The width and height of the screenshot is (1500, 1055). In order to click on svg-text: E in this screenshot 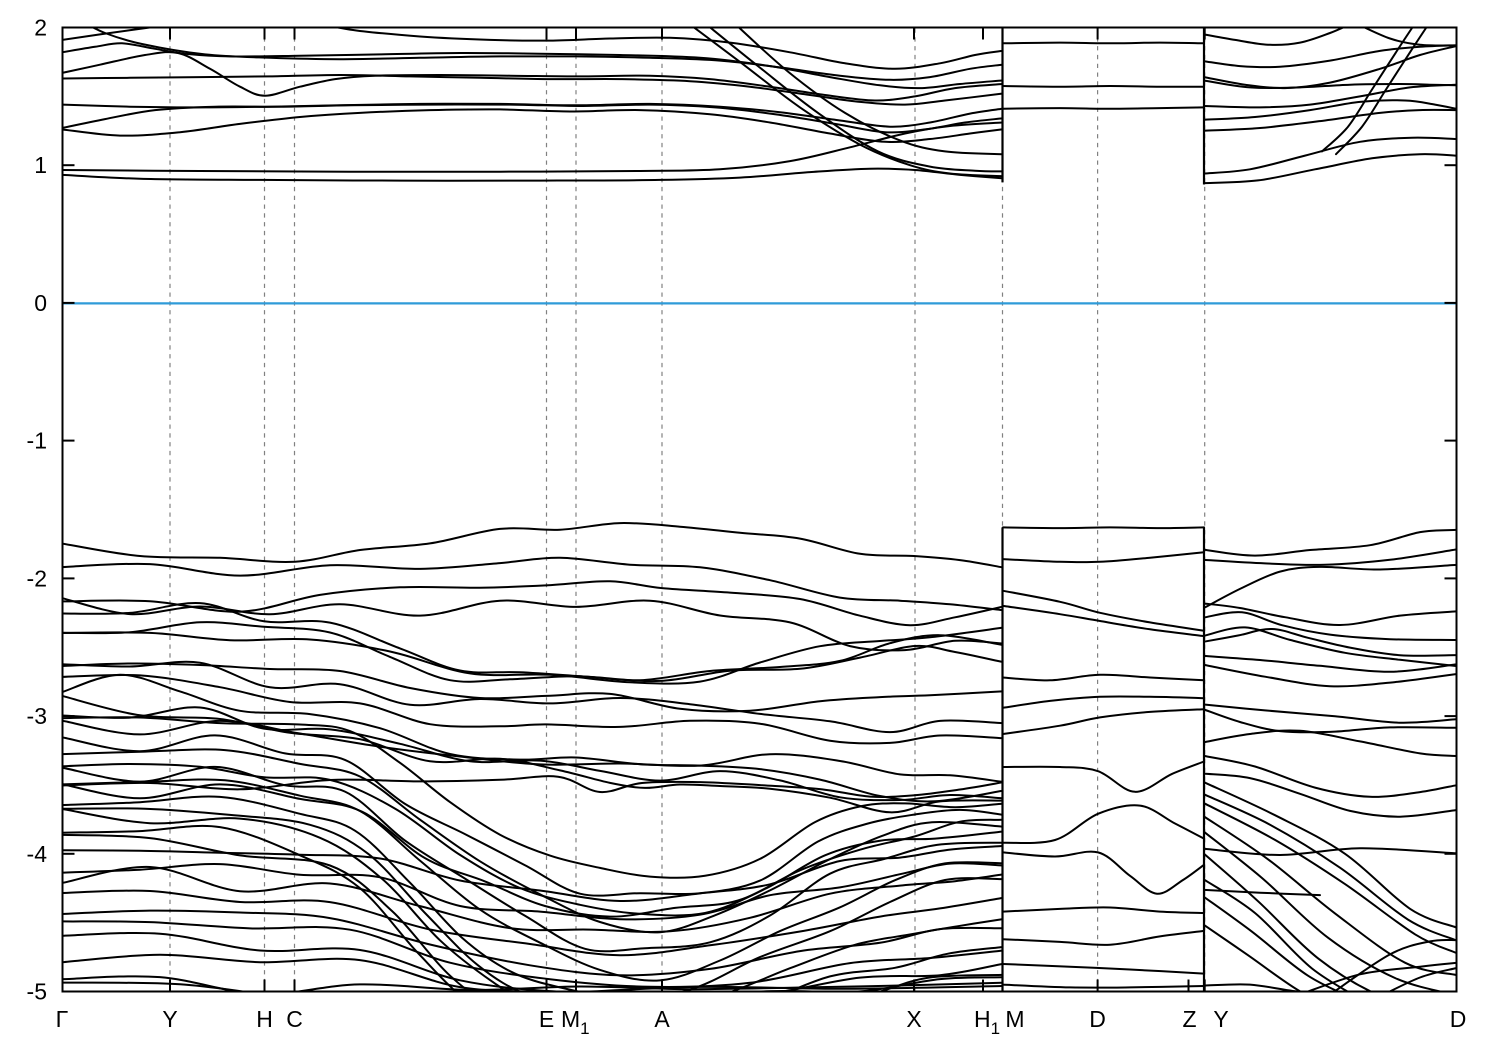, I will do `click(546, 1019)`.